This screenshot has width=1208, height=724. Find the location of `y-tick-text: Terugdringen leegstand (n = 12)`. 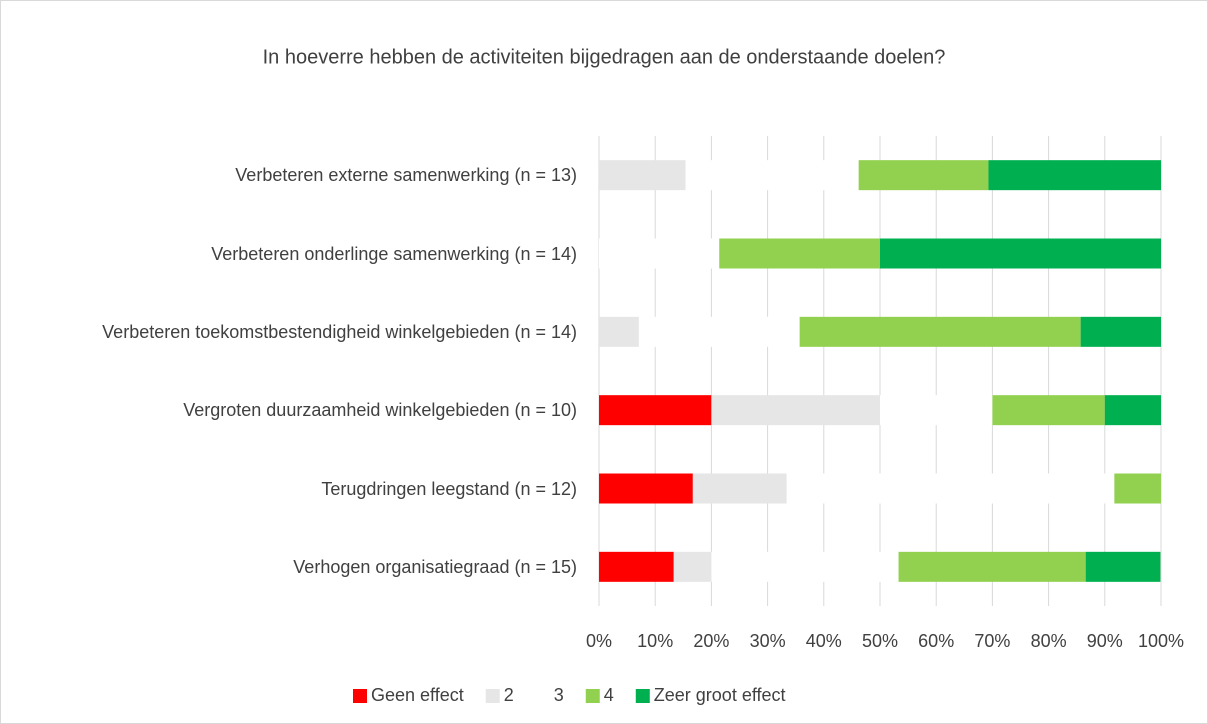

y-tick-text: Terugdringen leegstand (n = 12) is located at coordinates (449, 488).